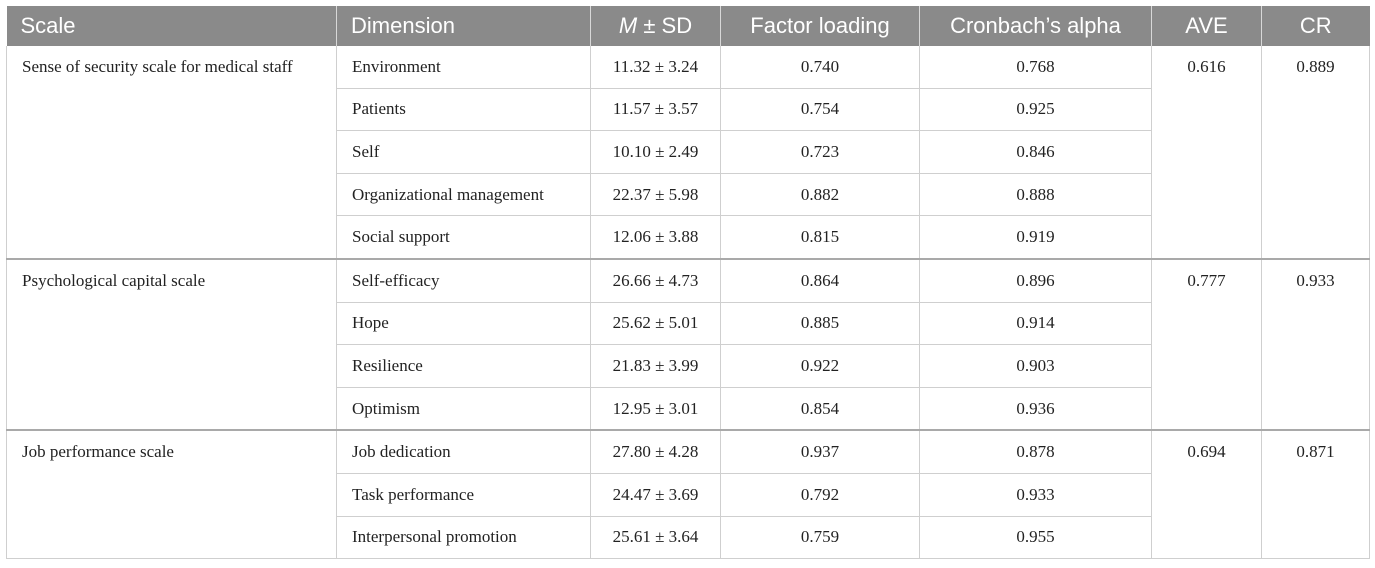  What do you see at coordinates (1035, 451) in the screenshot?
I see `cronbach-alpha-cell: 0.878` at bounding box center [1035, 451].